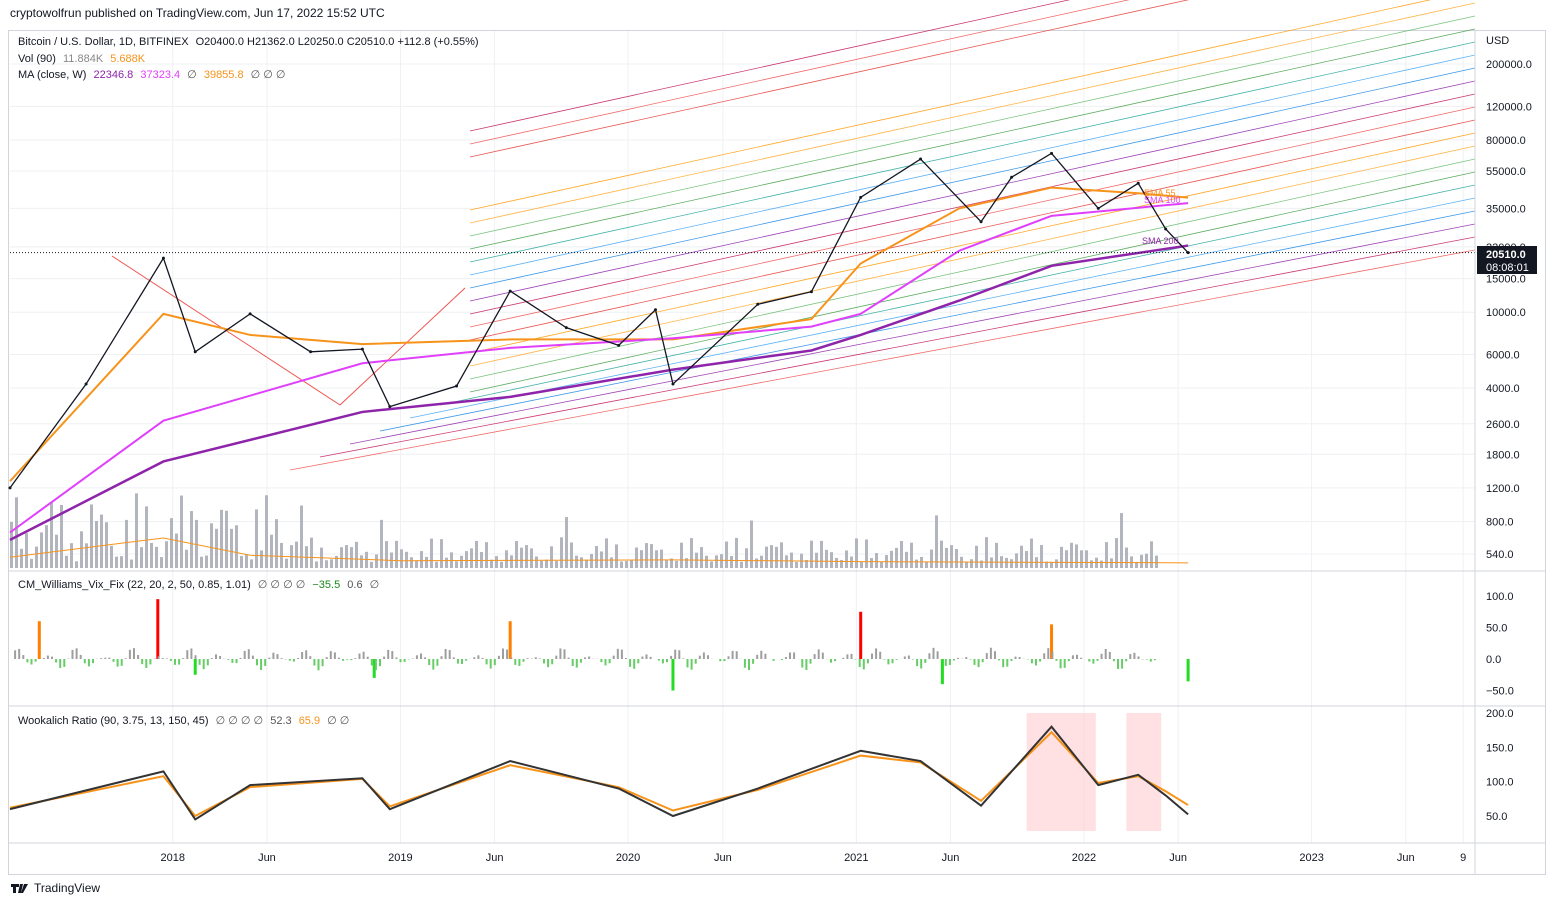 This screenshot has height=907, width=1555. I want to click on price-label-countdown: 08:08:01, so click(1507, 268).